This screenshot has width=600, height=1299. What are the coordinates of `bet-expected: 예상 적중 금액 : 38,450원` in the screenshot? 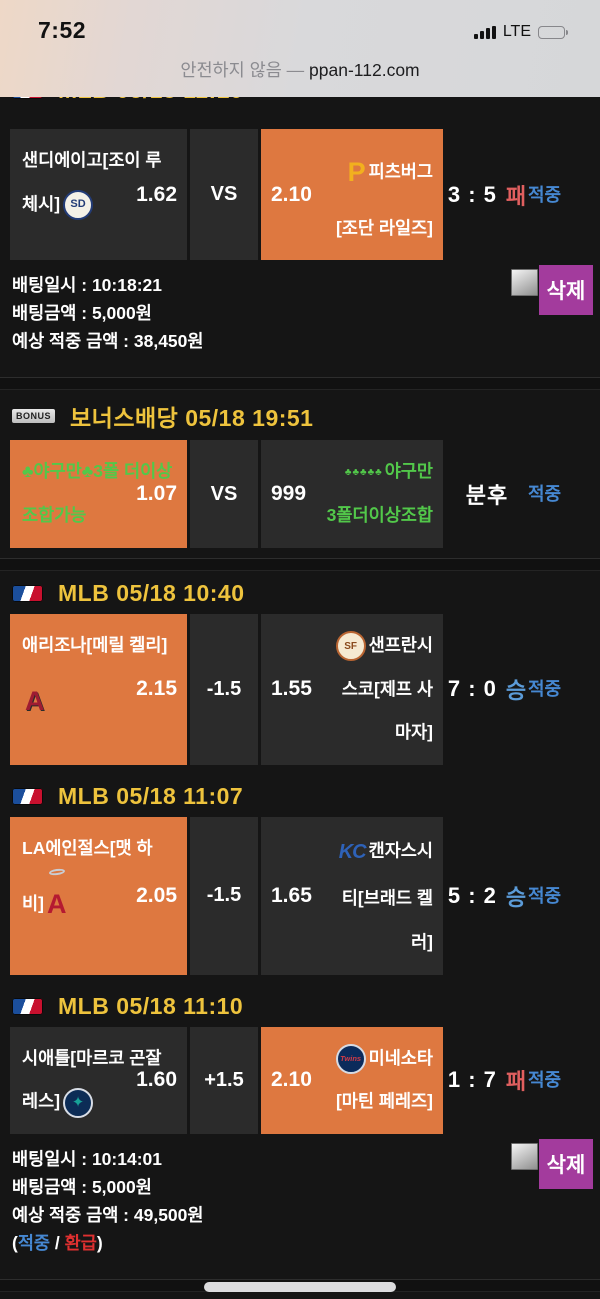 It's located at (108, 341).